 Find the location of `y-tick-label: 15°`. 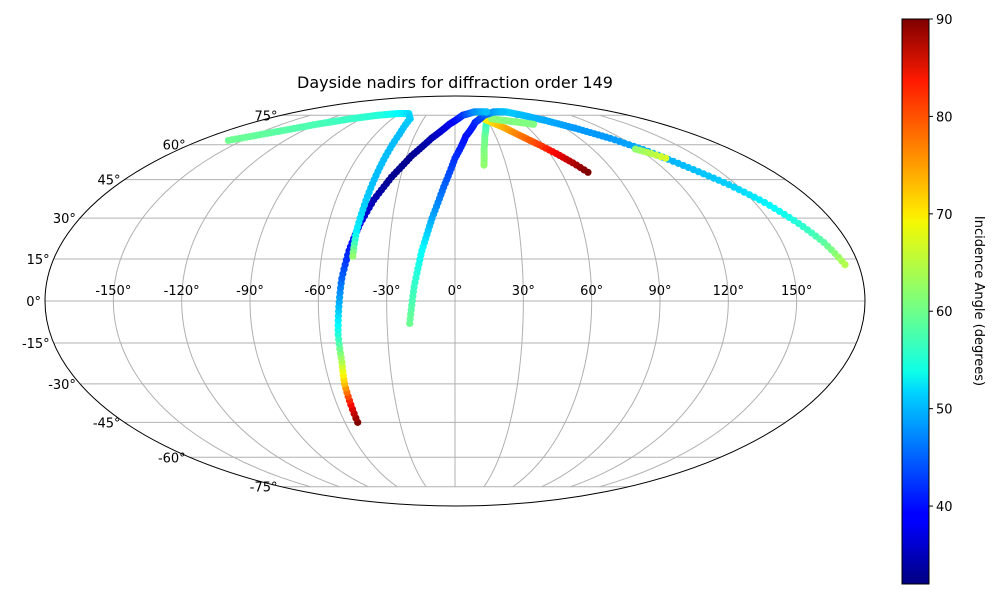

y-tick-label: 15° is located at coordinates (38, 260).